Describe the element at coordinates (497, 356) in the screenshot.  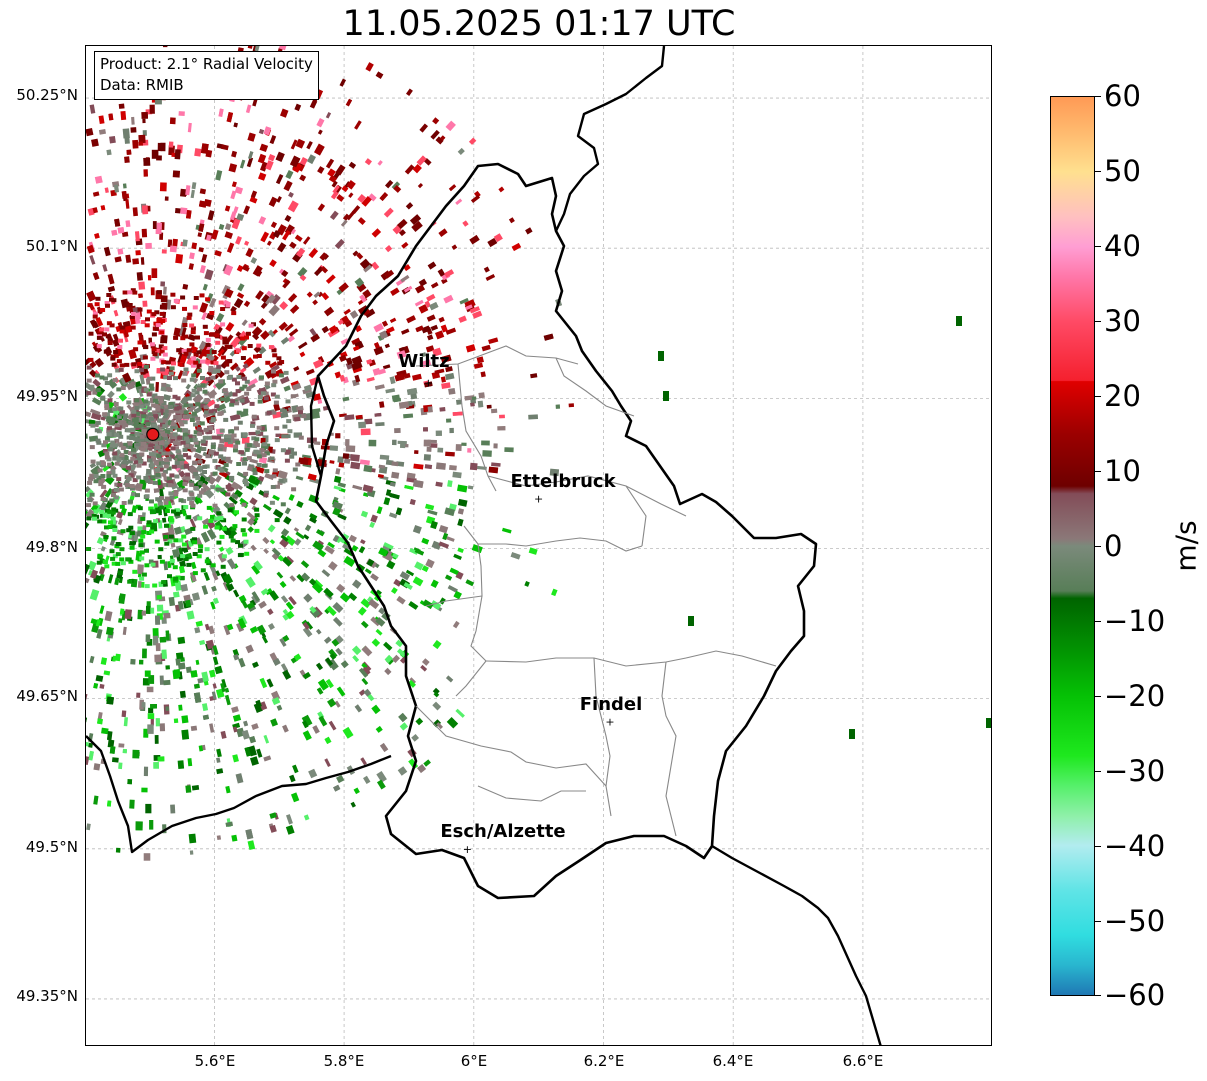
I see `district-boundary` at that location.